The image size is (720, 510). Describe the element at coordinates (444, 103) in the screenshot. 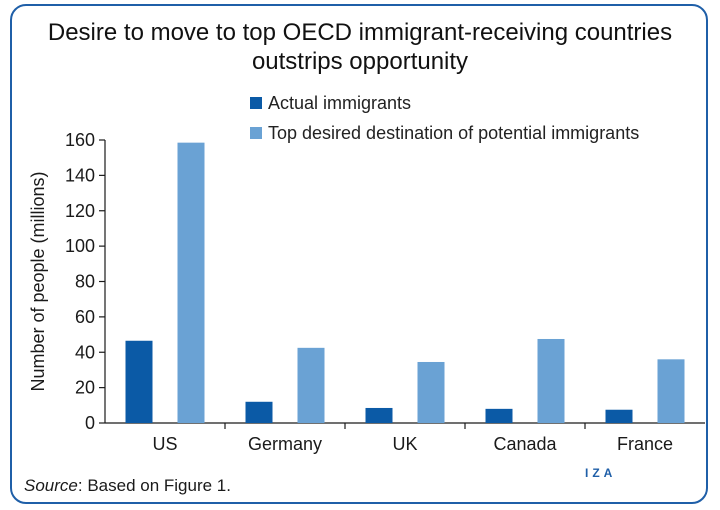

I see `legend-item-actual: Actual immigrants` at that location.